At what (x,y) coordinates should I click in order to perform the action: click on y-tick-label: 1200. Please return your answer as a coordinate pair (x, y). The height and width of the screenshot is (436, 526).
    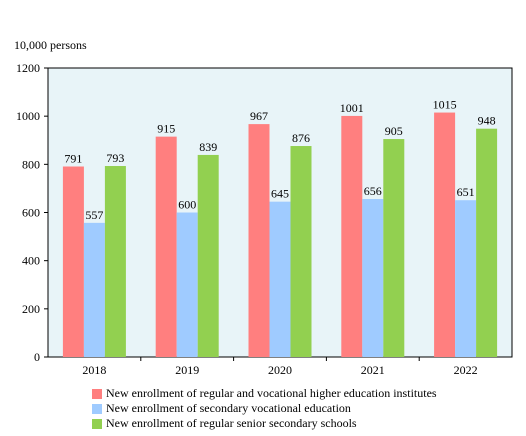
    Looking at the image, I should click on (28, 68).